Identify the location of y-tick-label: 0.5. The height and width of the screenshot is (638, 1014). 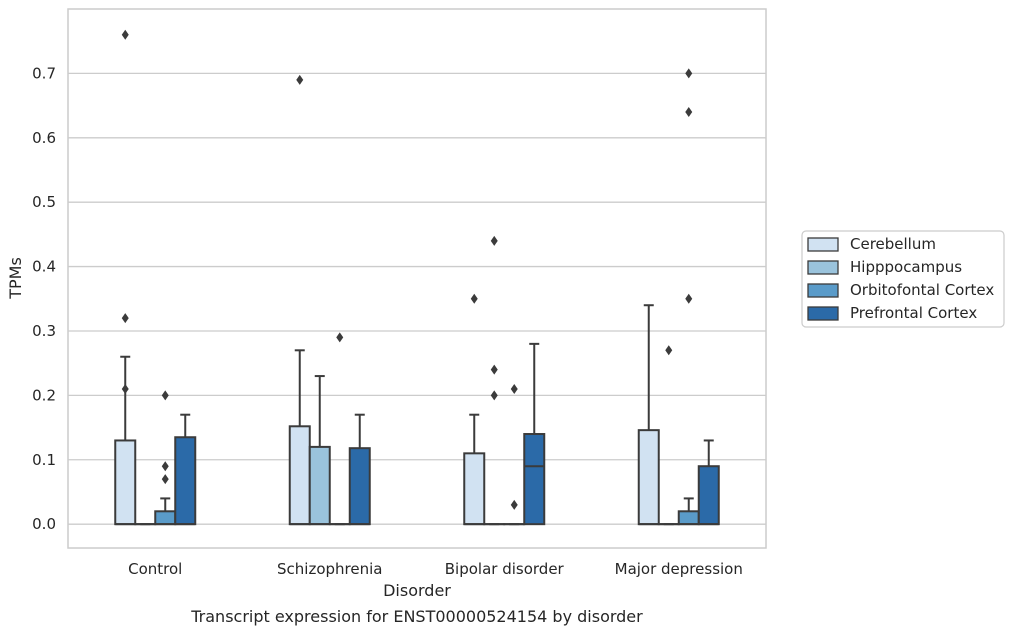
(44, 202).